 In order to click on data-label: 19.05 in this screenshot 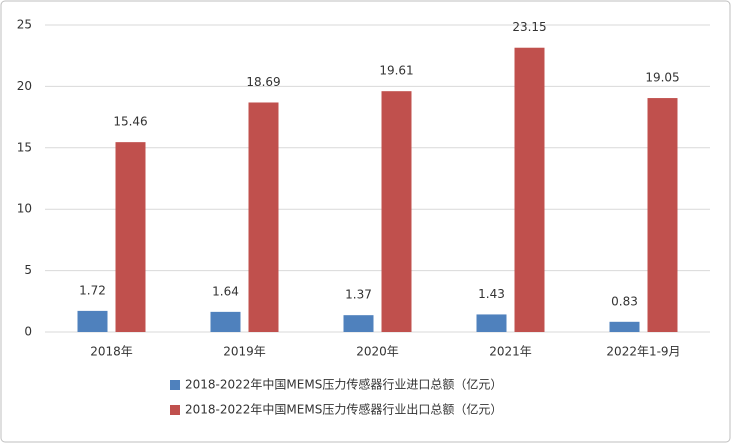, I will do `click(662, 78)`.